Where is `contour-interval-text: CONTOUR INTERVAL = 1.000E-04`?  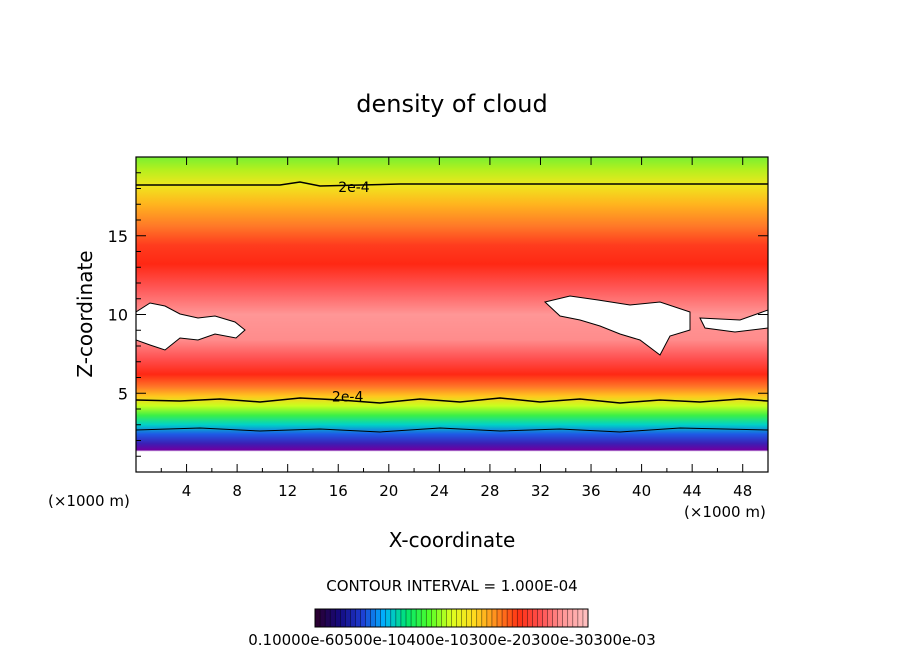
contour-interval-text: CONTOUR INTERVAL = 1.000E-04 is located at coordinates (451, 586).